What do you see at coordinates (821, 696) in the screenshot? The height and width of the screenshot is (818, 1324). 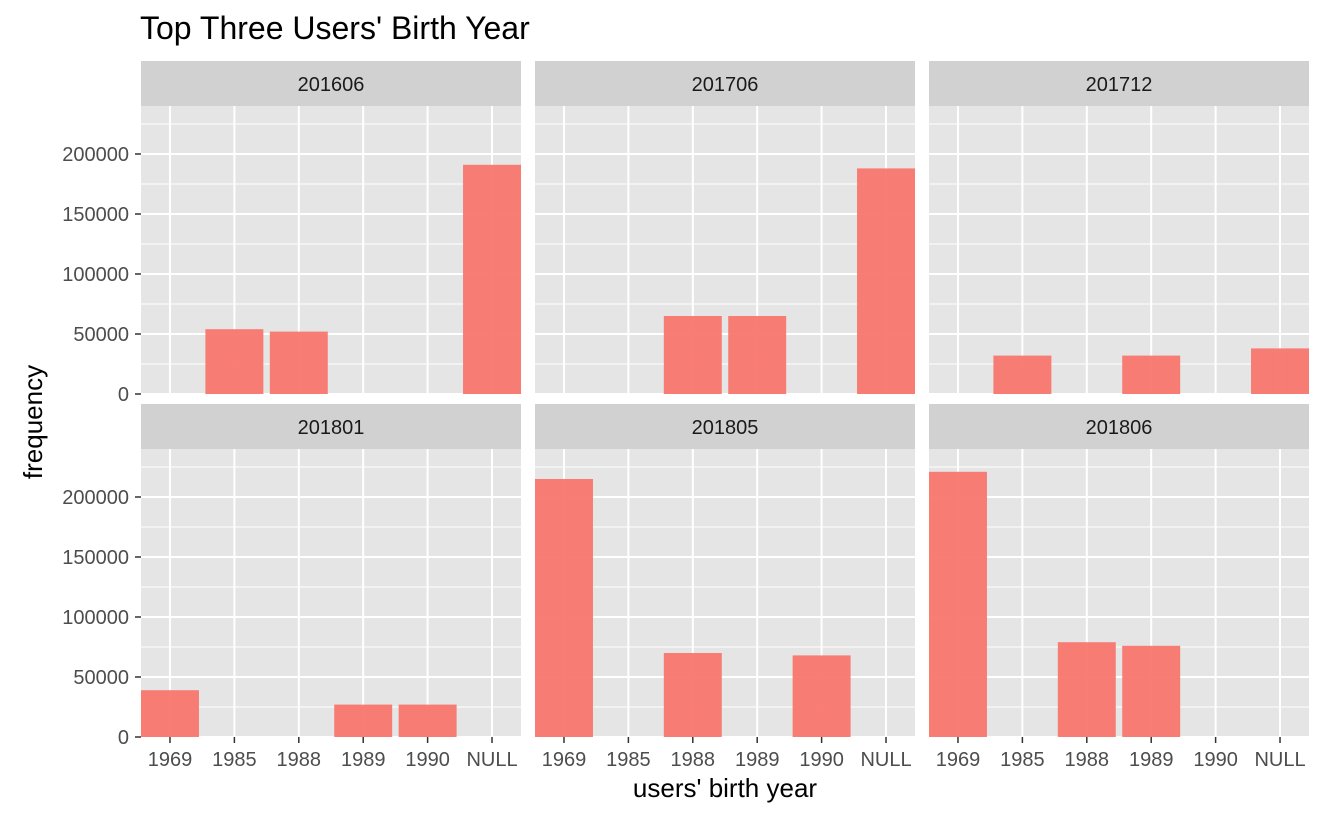 I see `bar-201805-1990` at bounding box center [821, 696].